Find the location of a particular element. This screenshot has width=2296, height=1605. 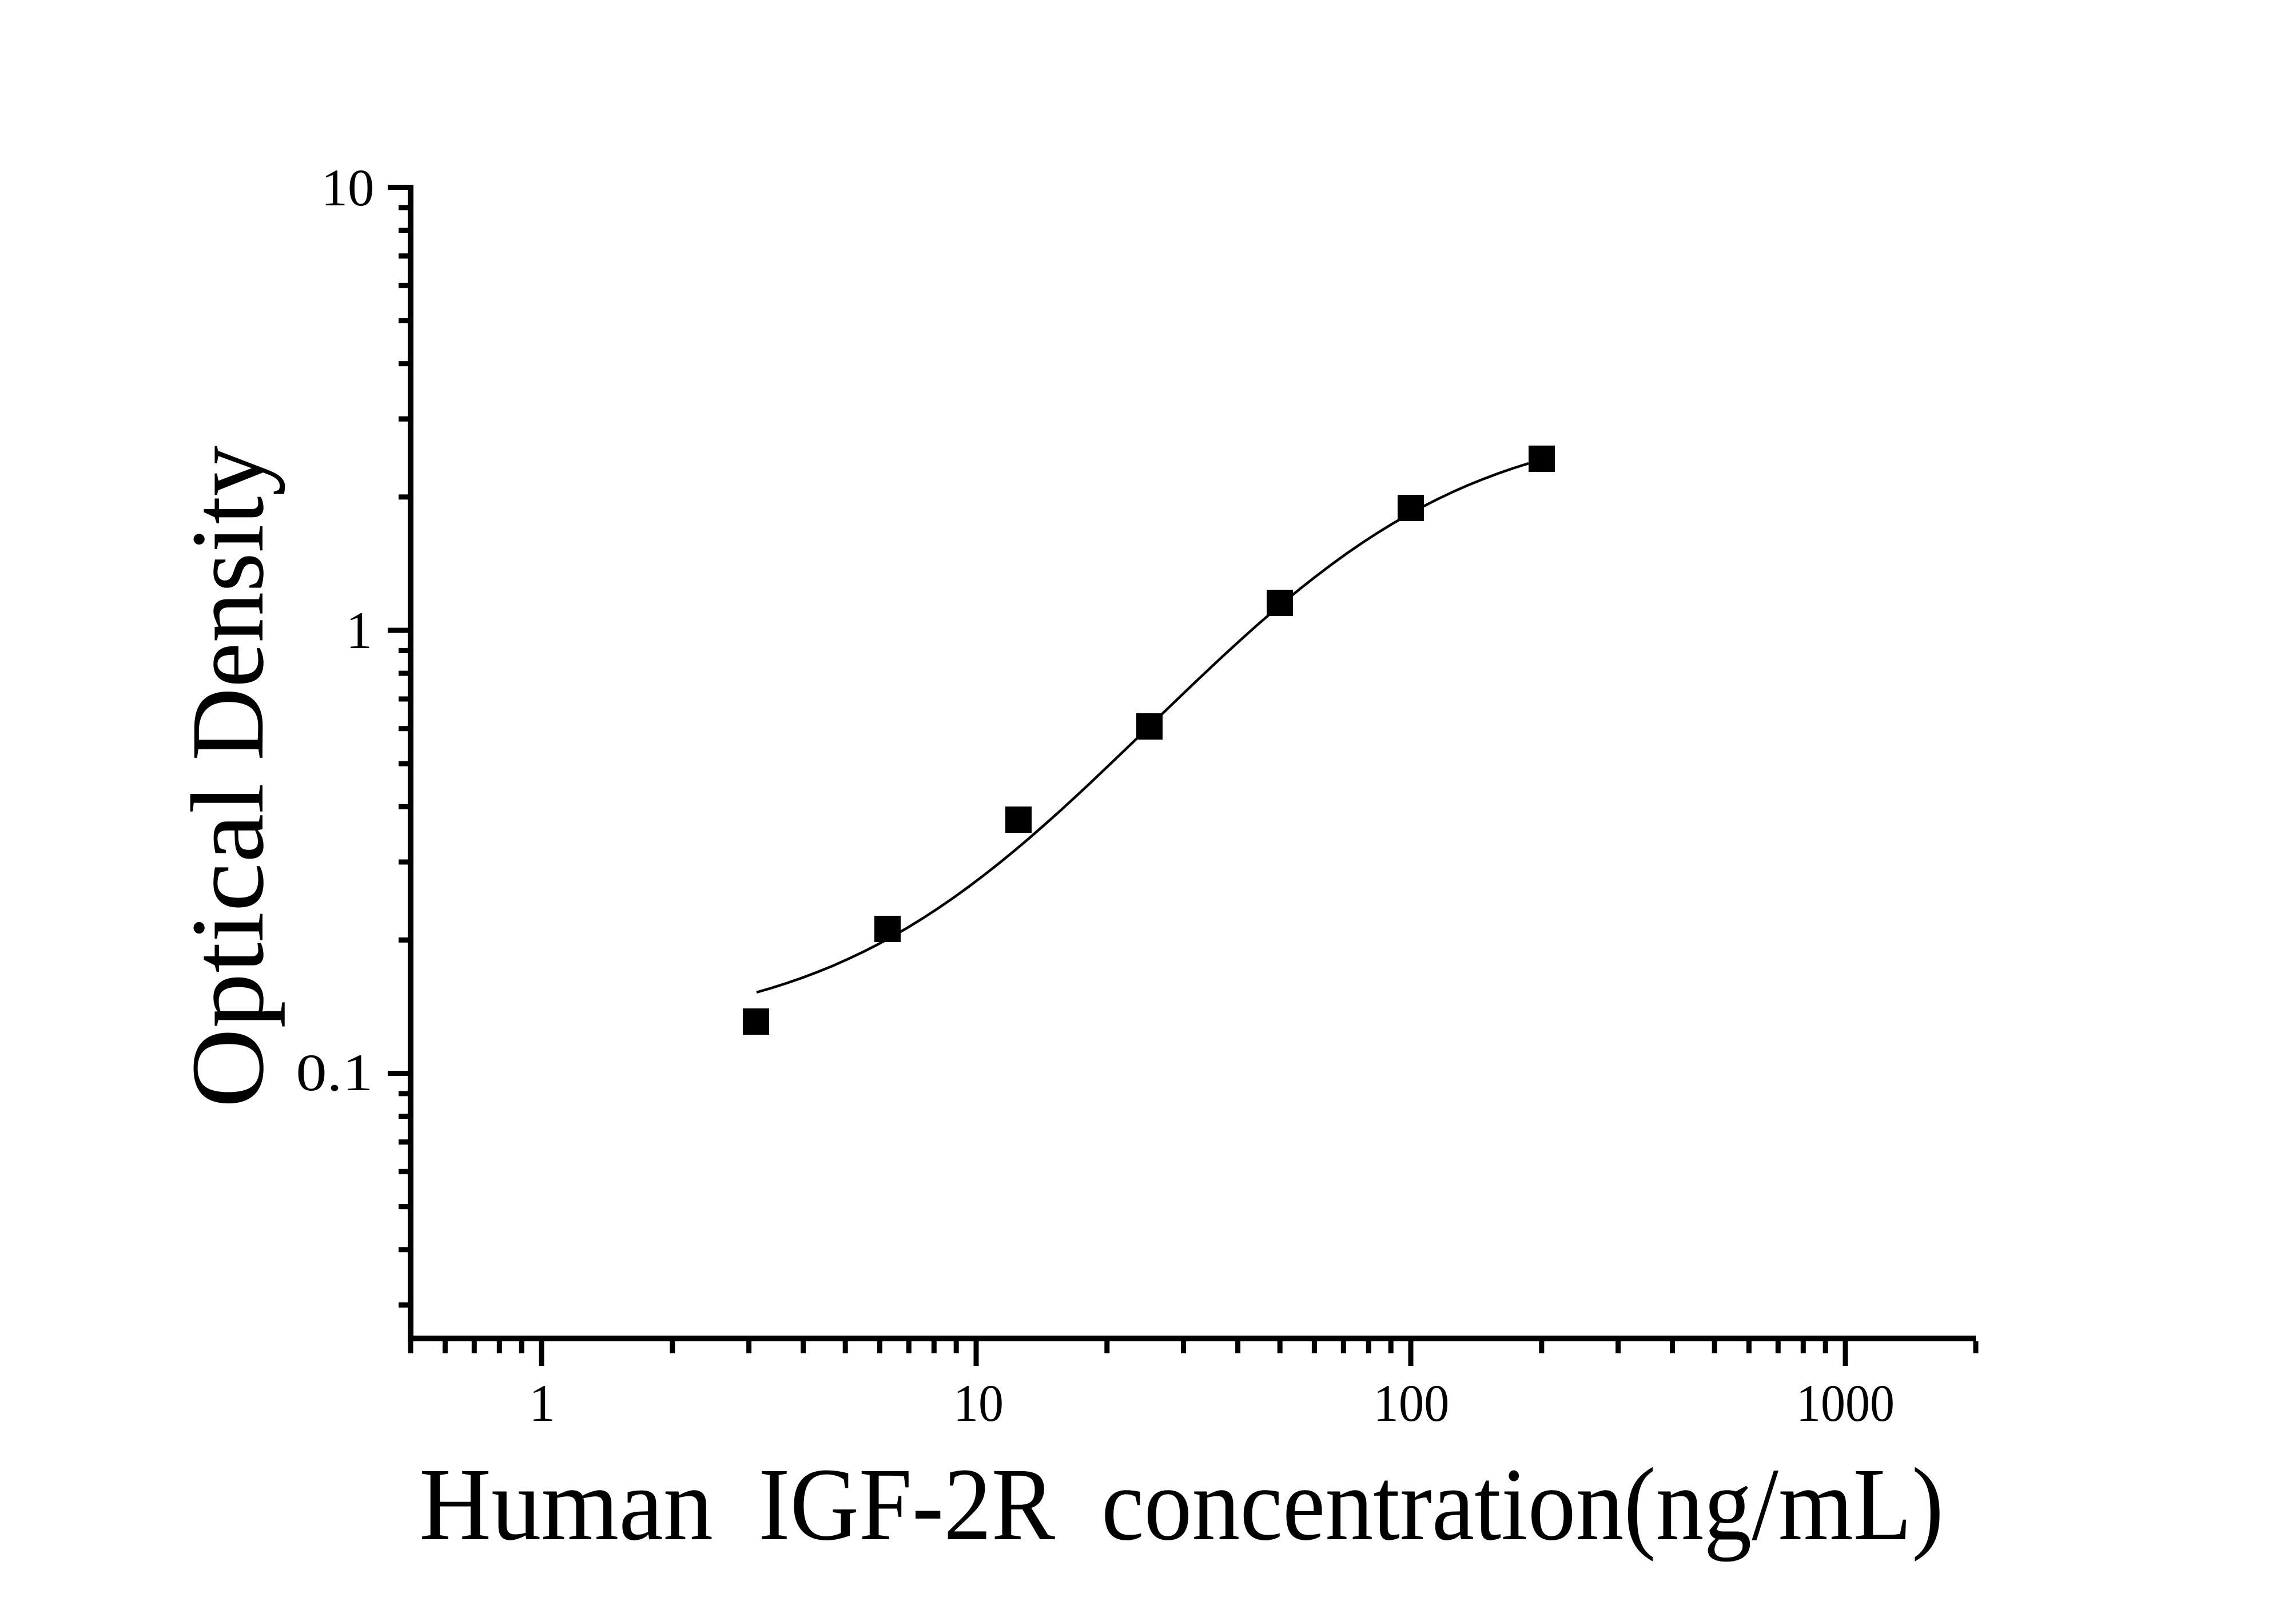

svg-text: 1000 is located at coordinates (1846, 1403).